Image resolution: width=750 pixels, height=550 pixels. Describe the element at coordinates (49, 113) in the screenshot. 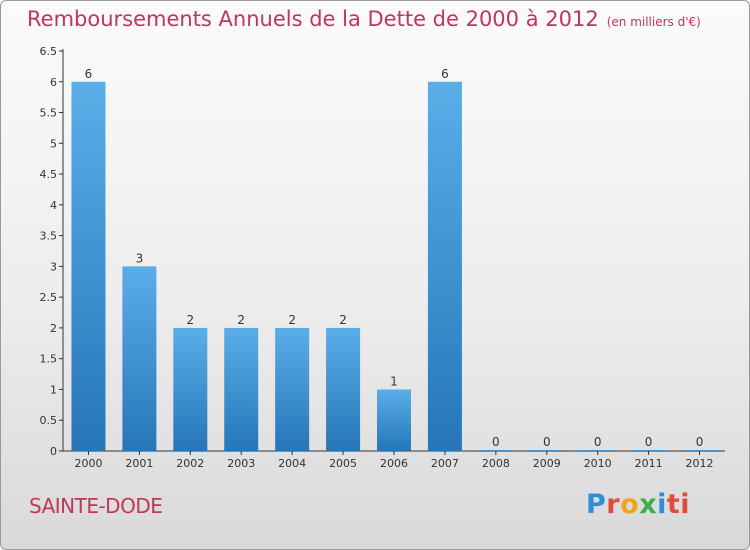

I see `y-tick-label: 5.5` at that location.